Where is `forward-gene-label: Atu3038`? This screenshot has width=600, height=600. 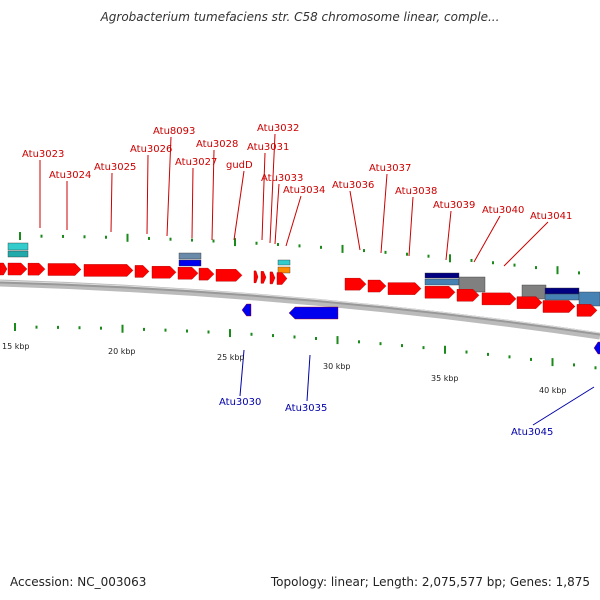
forward-gene-label: Atu3038 is located at coordinates (416, 191).